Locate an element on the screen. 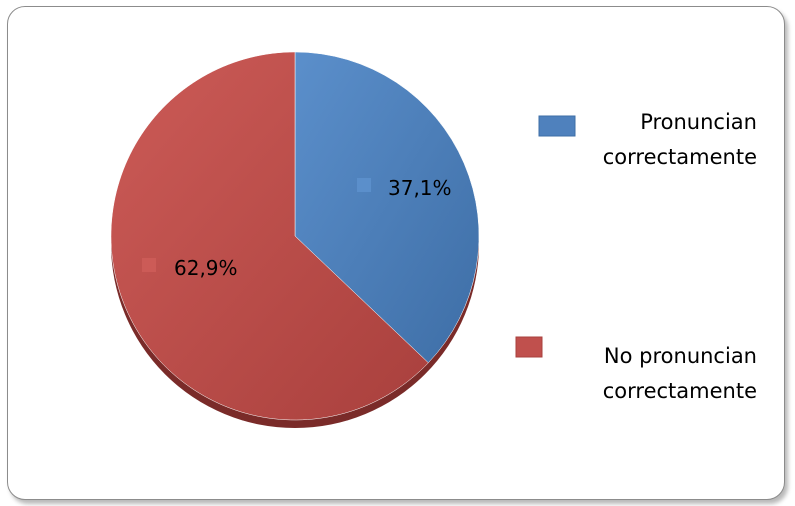  data-label-no-pronuncian: 62,9% is located at coordinates (206, 268).